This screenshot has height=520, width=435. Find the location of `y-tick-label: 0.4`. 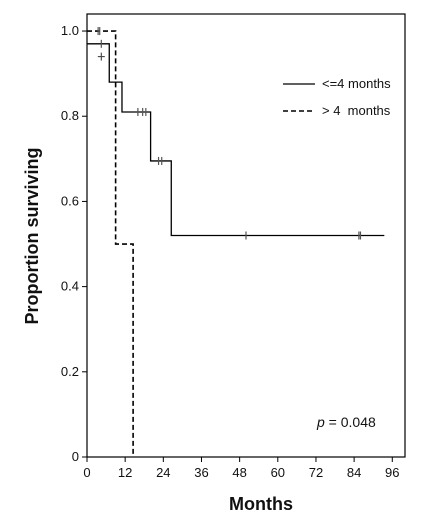

y-tick-label: 0.4 is located at coordinates (70, 286).